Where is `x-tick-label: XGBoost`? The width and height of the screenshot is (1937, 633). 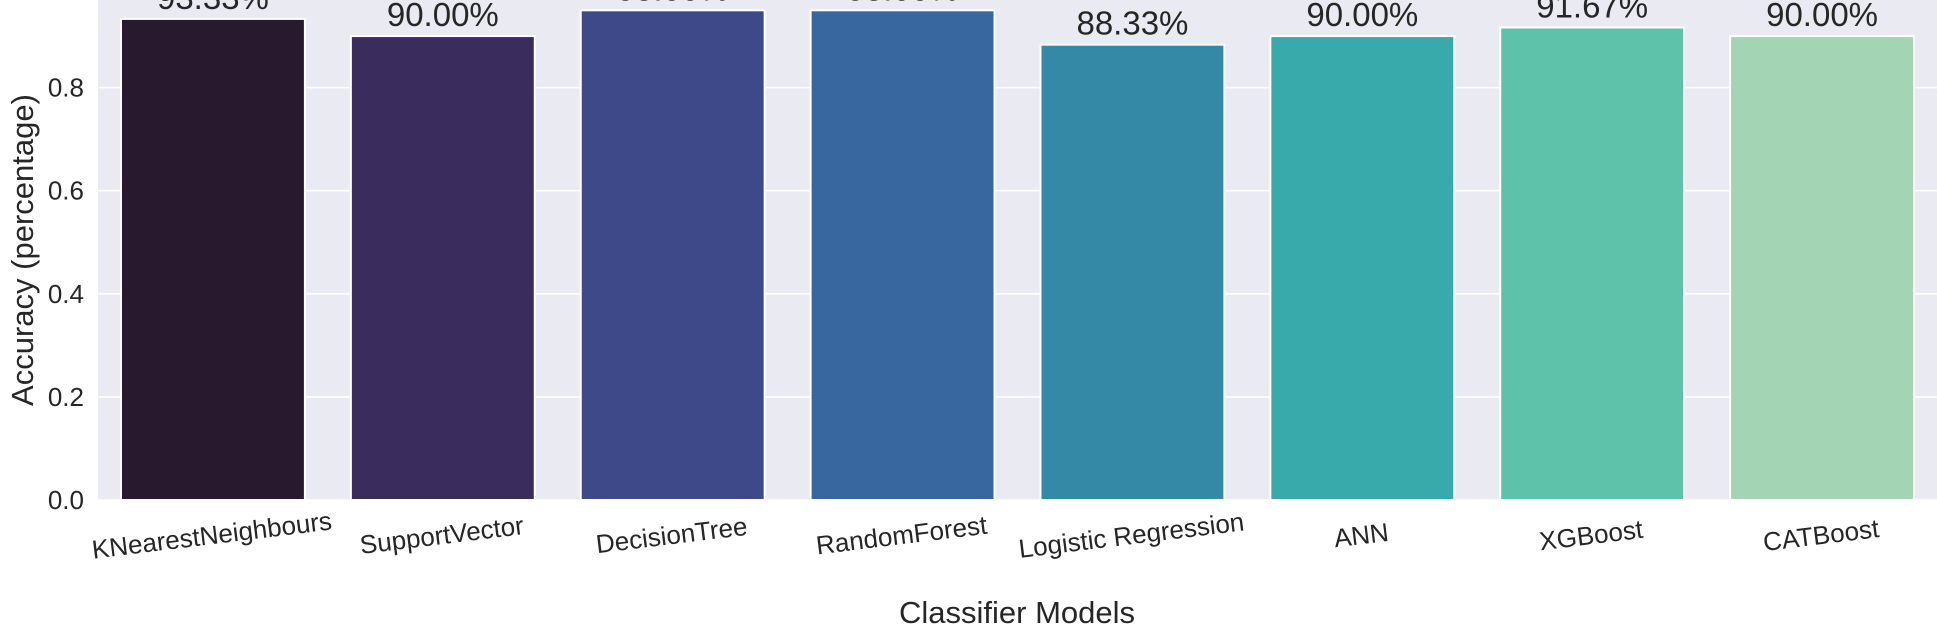
x-tick-label: XGBoost is located at coordinates (1592, 535).